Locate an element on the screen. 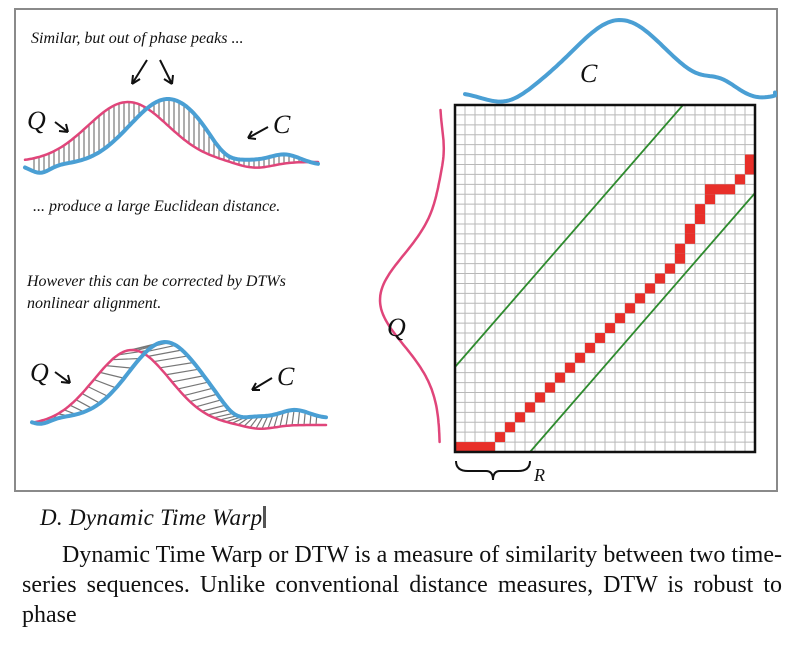 This screenshot has width=800, height=649. text-cursor is located at coordinates (265, 517).